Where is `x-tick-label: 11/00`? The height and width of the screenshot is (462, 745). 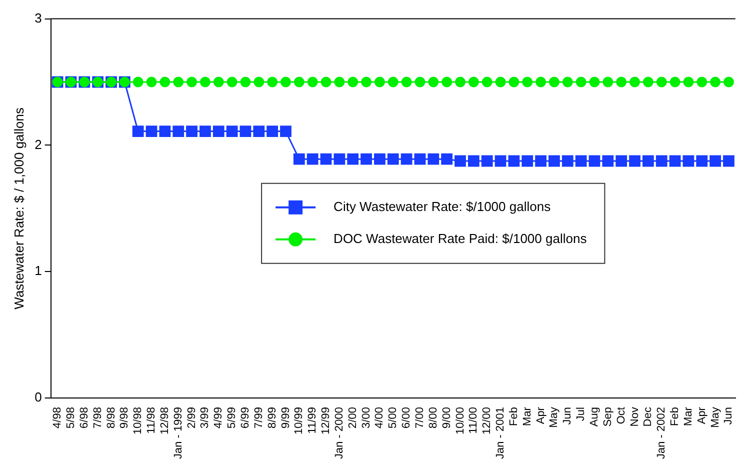
x-tick-label: 11/00 is located at coordinates (474, 420).